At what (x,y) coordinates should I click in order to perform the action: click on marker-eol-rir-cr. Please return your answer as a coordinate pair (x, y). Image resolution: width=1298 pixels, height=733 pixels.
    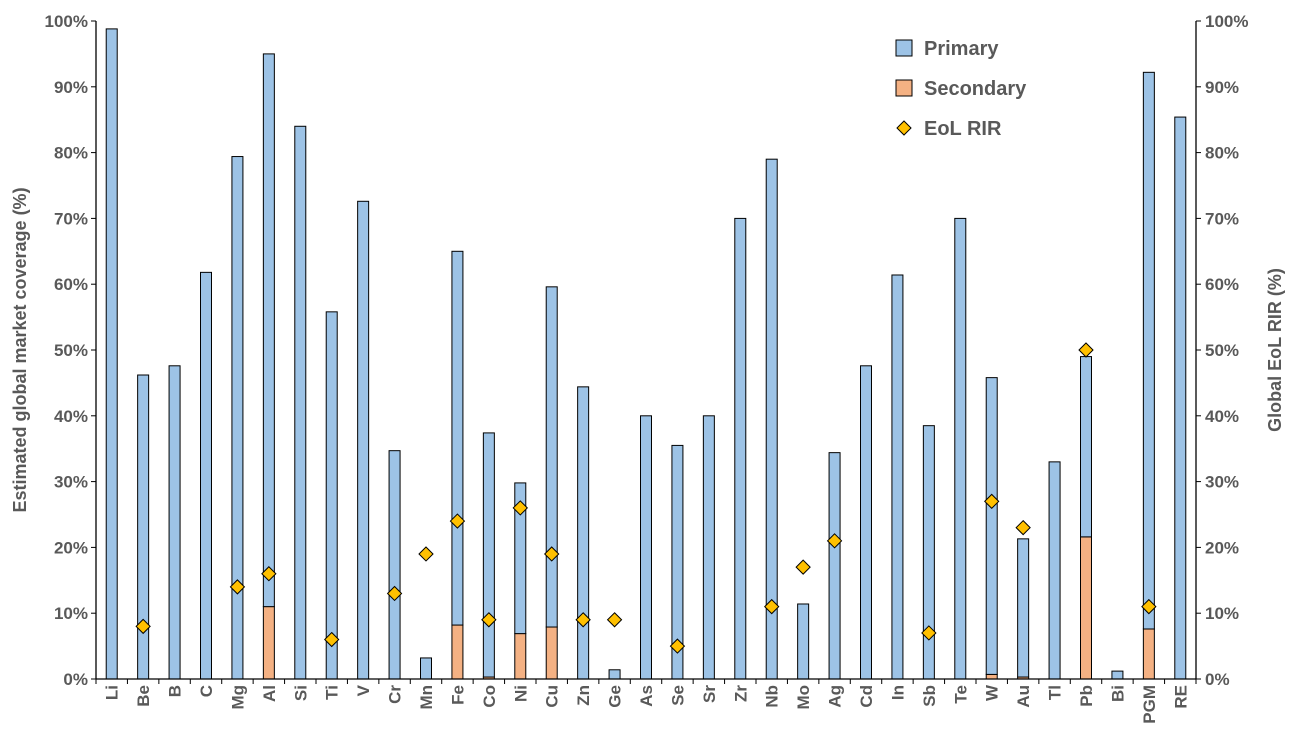
    Looking at the image, I should click on (394, 593).